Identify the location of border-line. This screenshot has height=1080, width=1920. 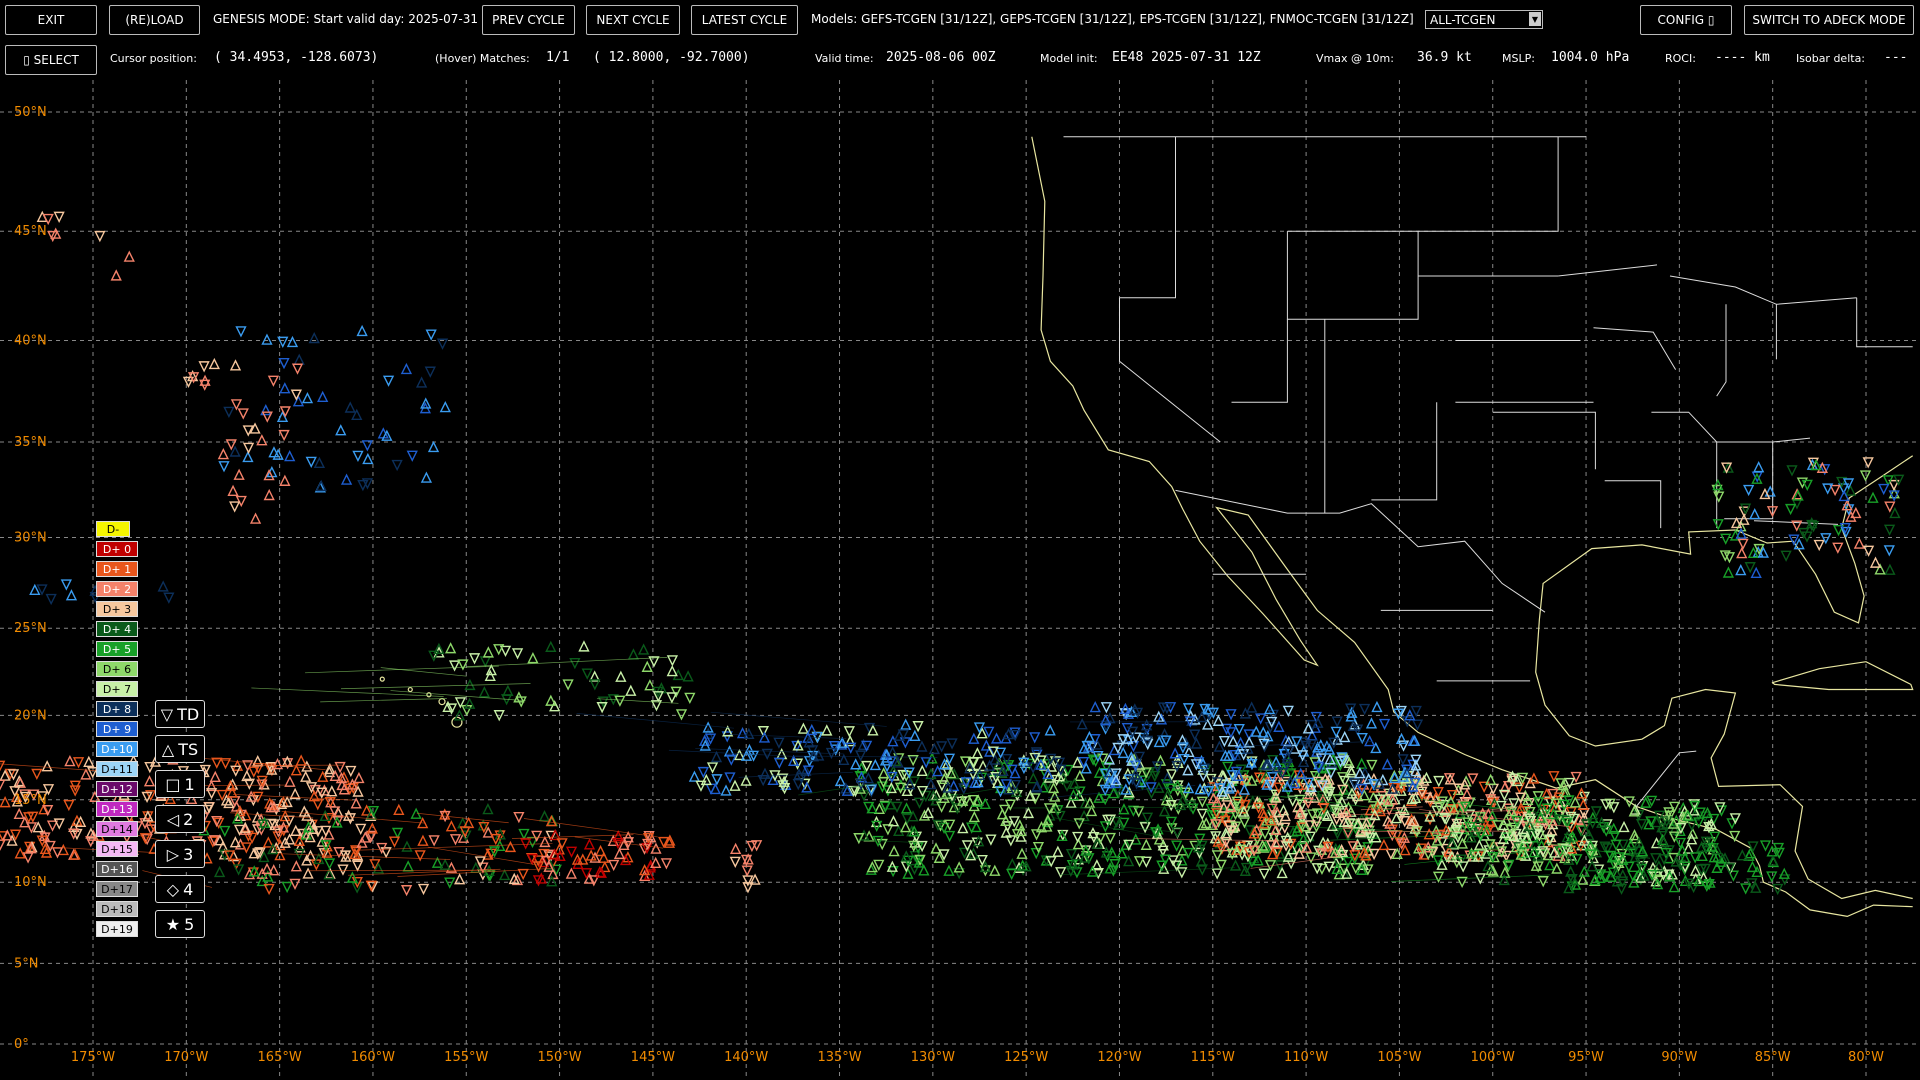
(1731, 427).